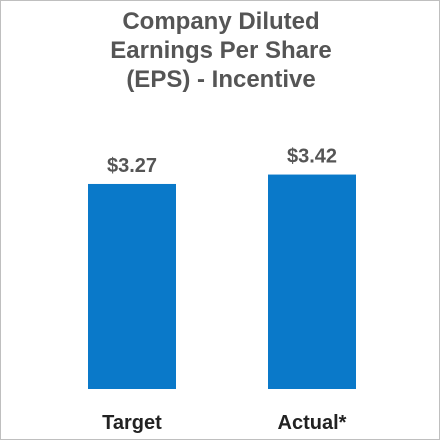 This screenshot has width=440, height=441. I want to click on category-tick-label: Target, so click(132, 423).